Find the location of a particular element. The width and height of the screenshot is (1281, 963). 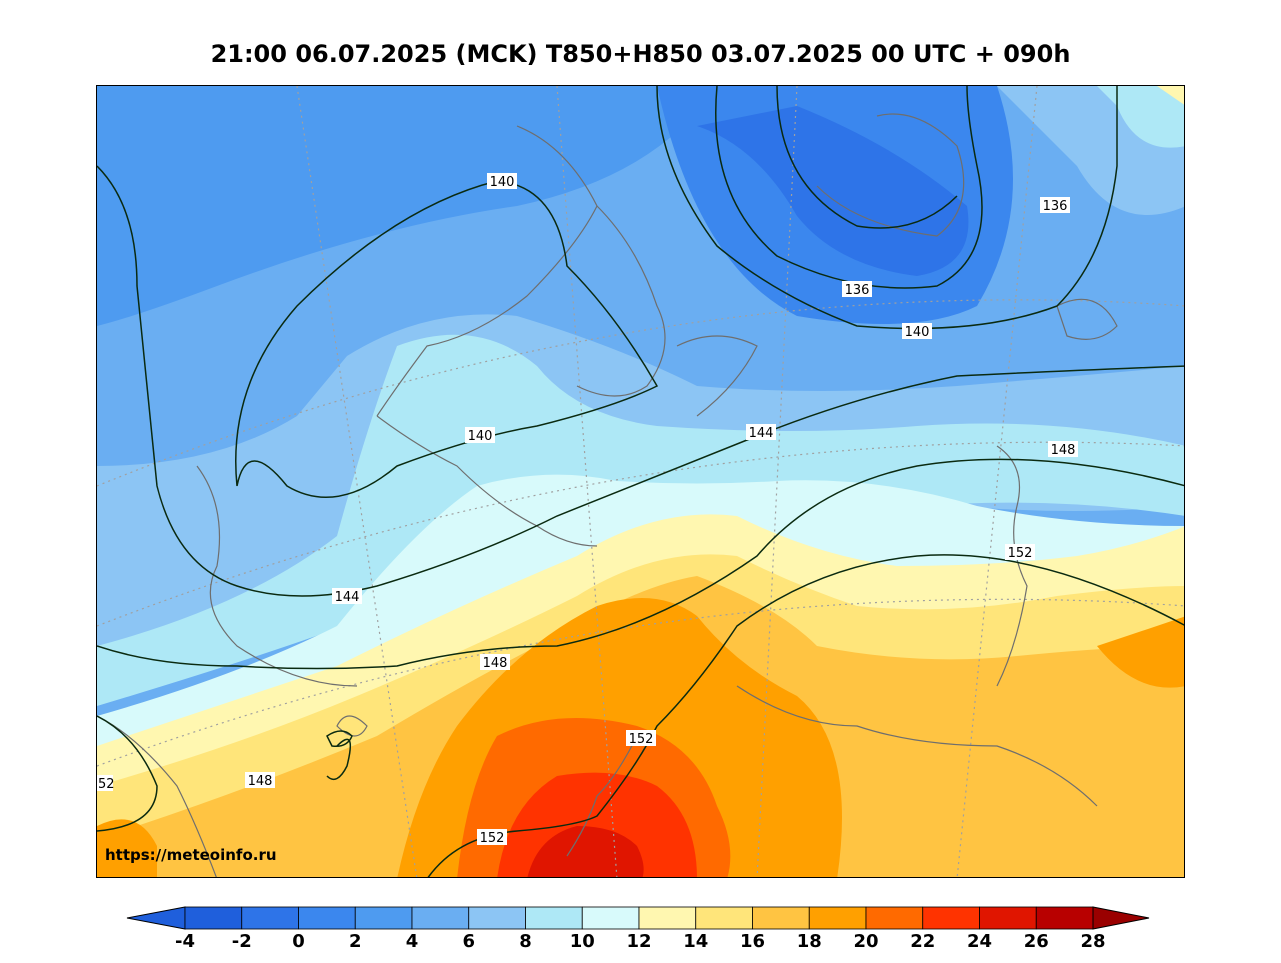

colorbar-tick-label: 14 is located at coordinates (696, 941).